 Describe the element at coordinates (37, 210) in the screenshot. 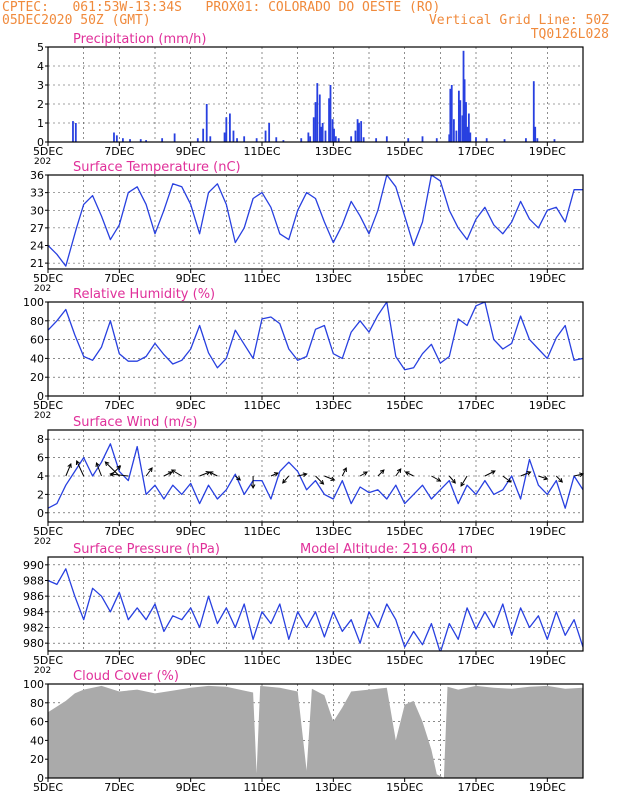

I see `y-tick-label: 30` at that location.